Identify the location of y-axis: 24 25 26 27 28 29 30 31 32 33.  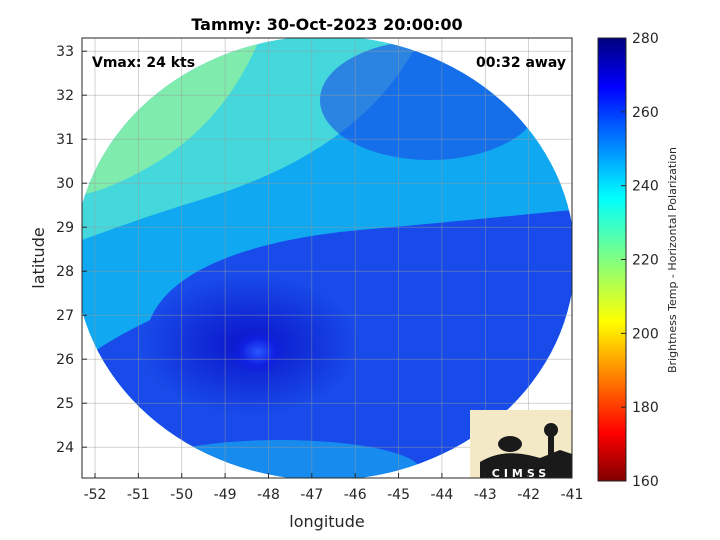
(71, 250).